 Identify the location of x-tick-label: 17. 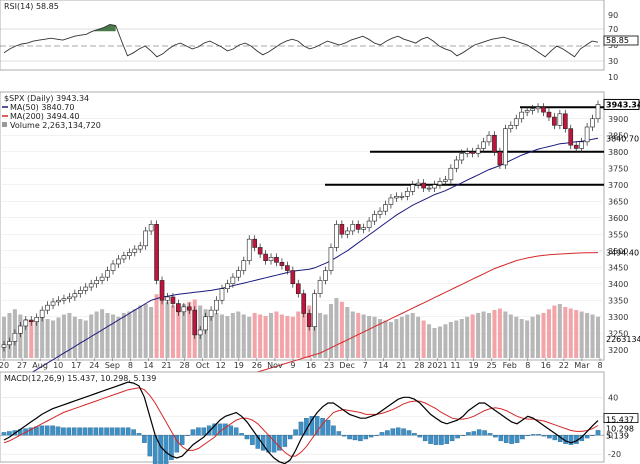
(76, 365).